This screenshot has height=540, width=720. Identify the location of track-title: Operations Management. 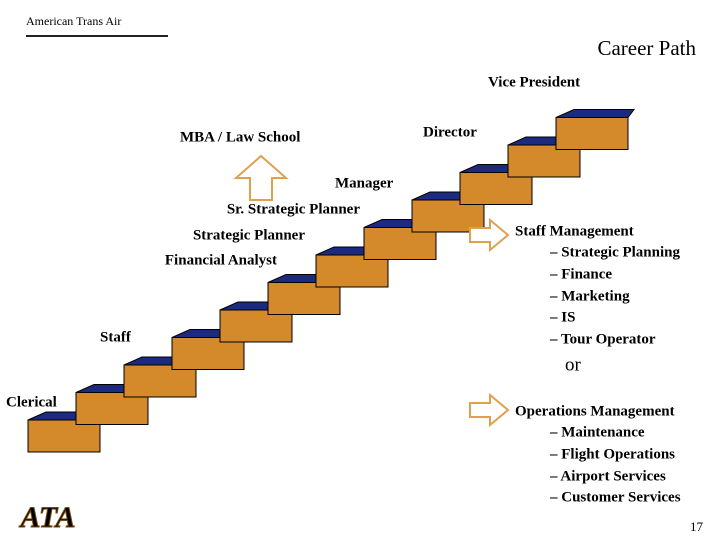
(595, 411).